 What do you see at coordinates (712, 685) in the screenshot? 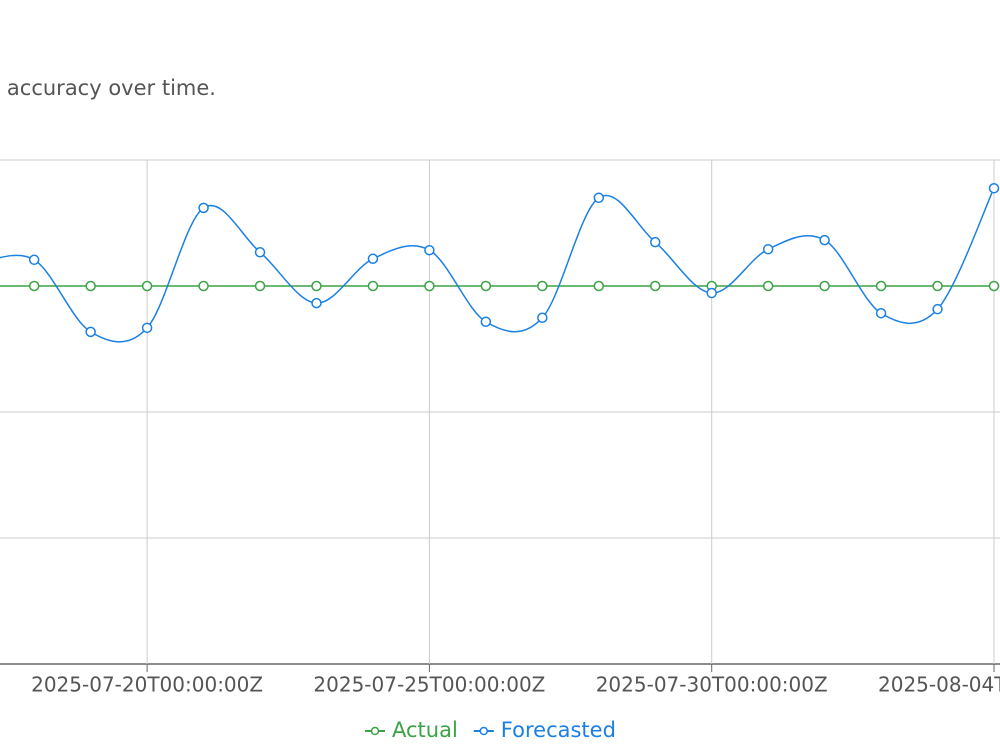
I see `x-tick-label: 2025-07-30T00:00:00Z` at bounding box center [712, 685].